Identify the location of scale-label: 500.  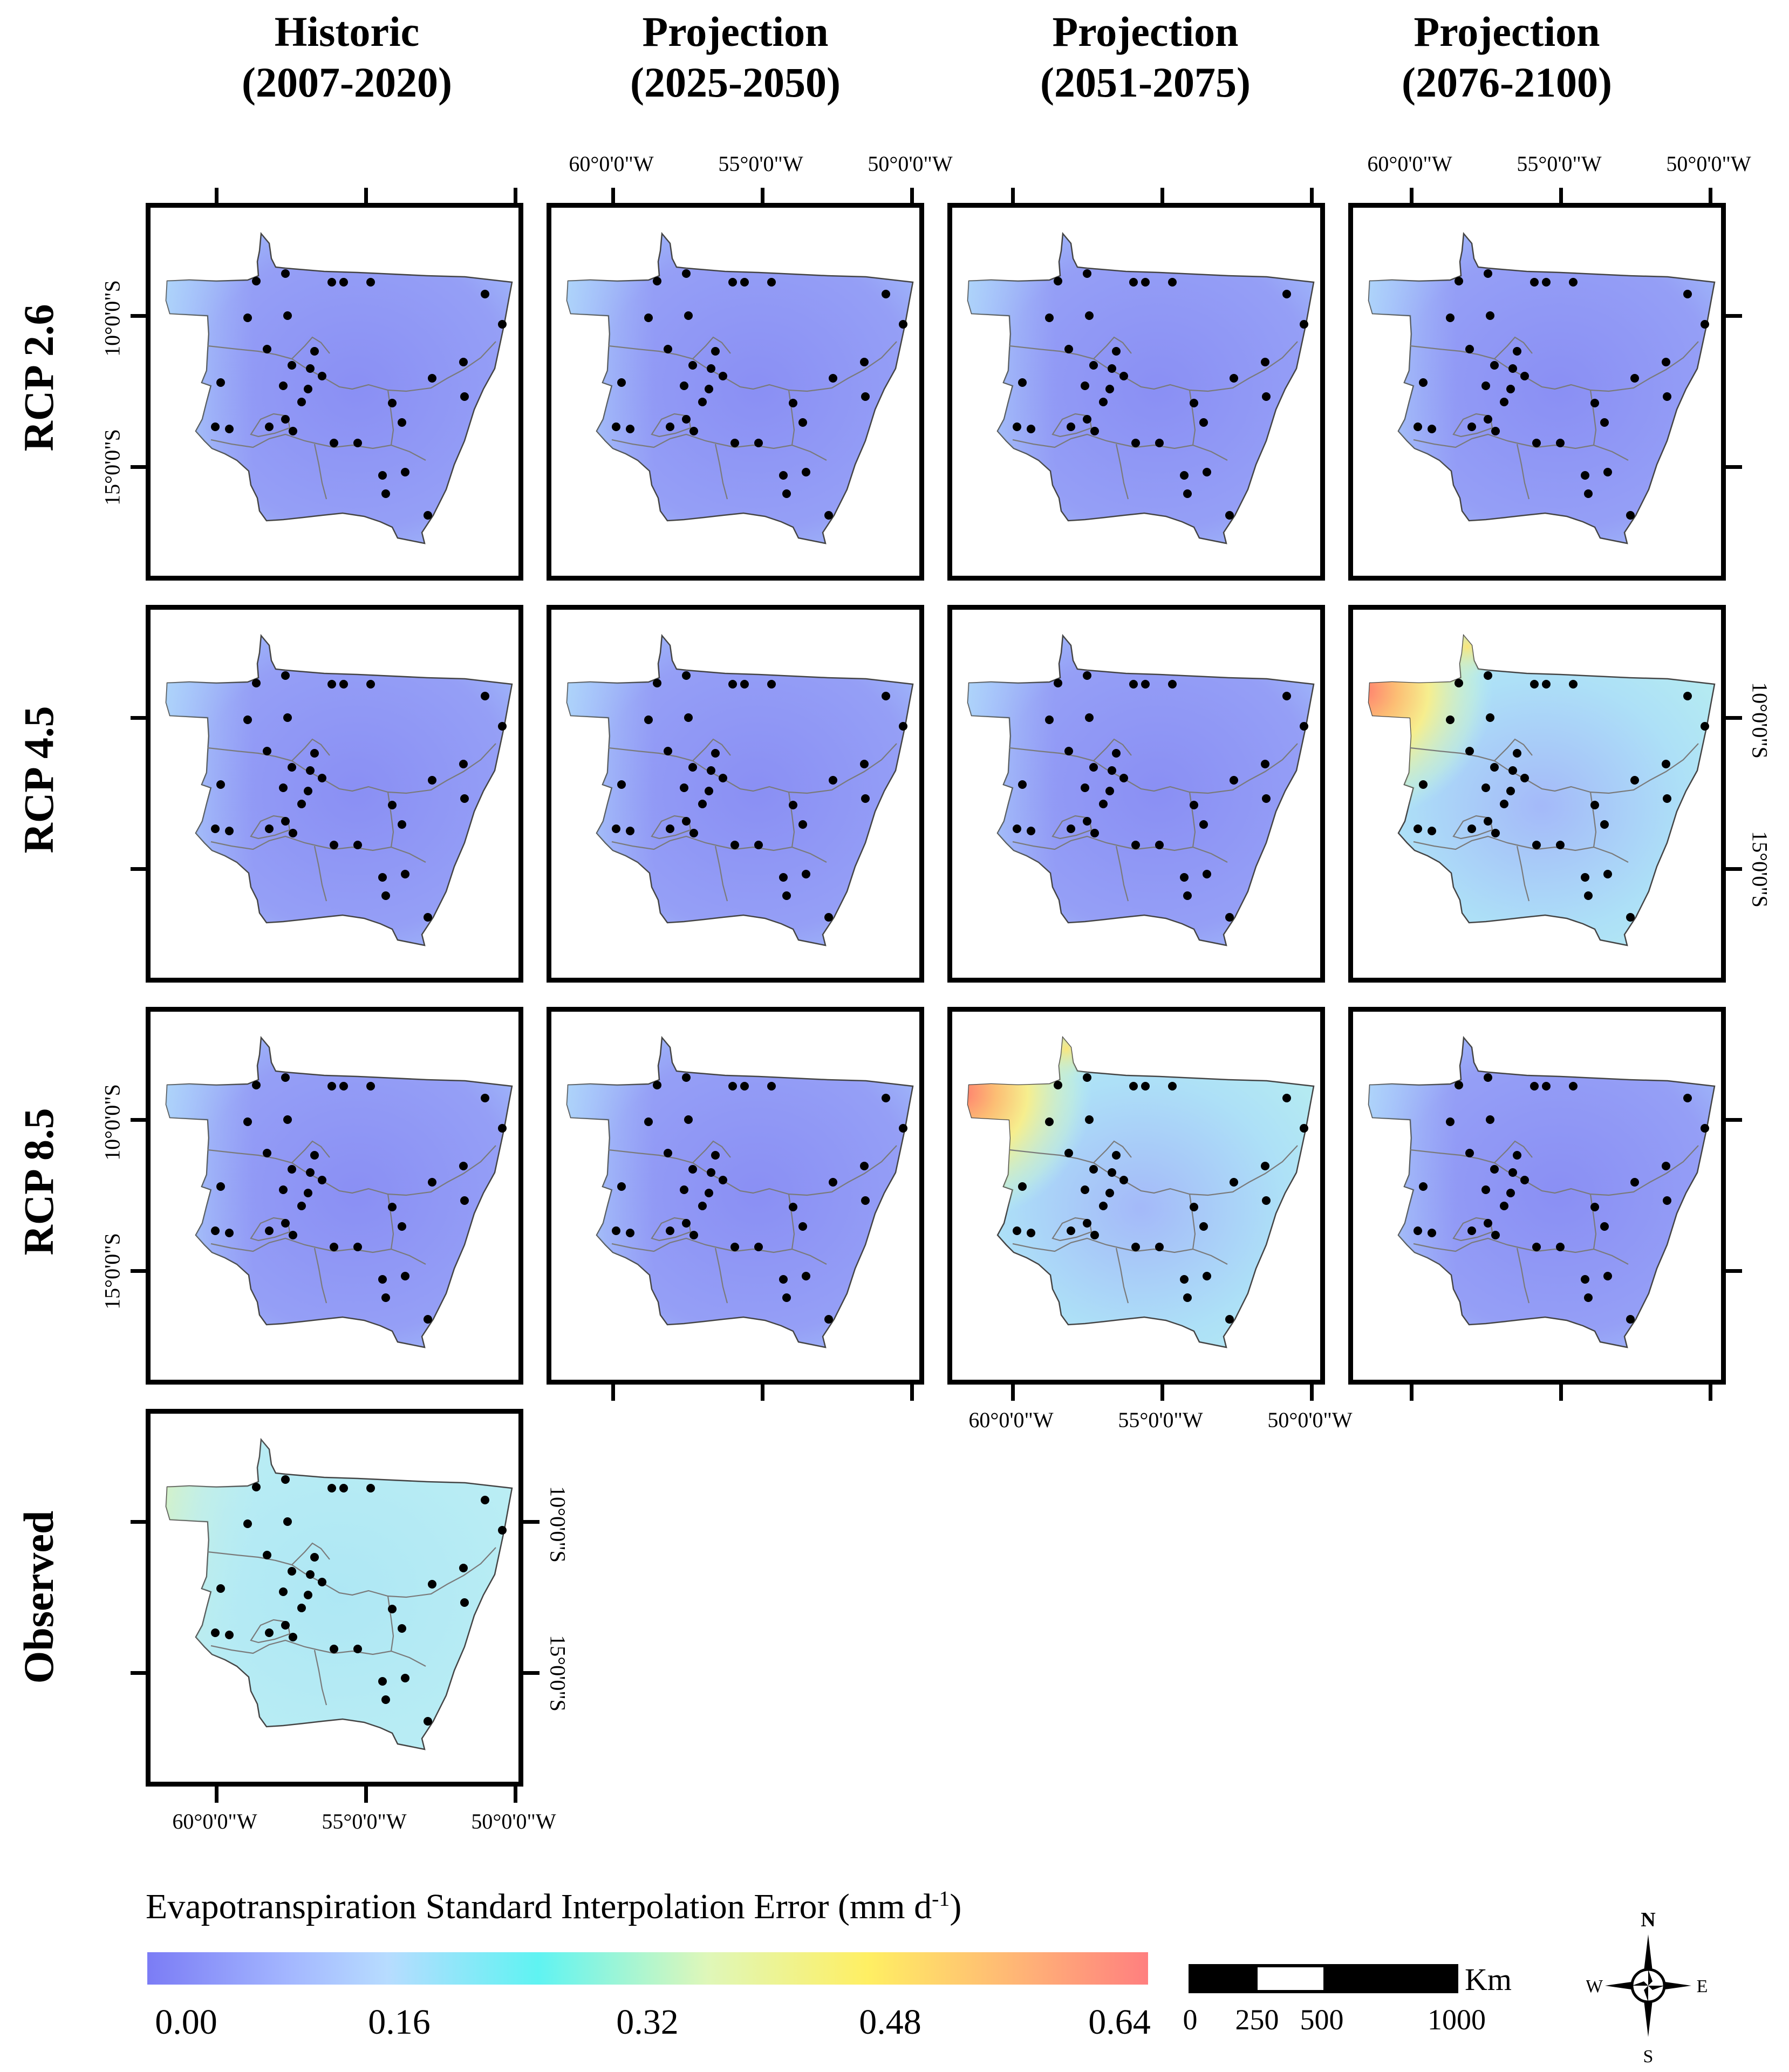
(1322, 2019).